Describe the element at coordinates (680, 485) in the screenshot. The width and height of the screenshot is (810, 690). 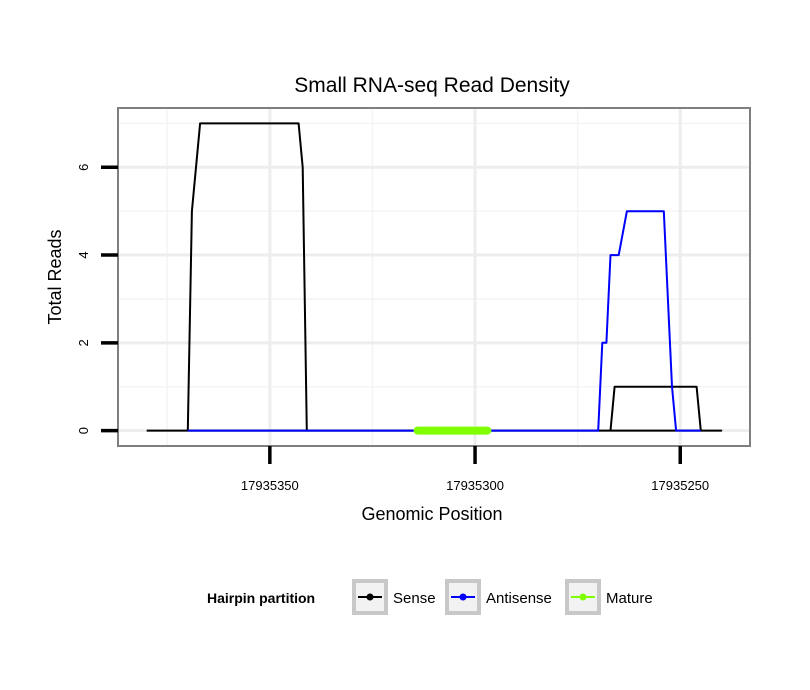
I see `x-tick-label: 17935250` at that location.